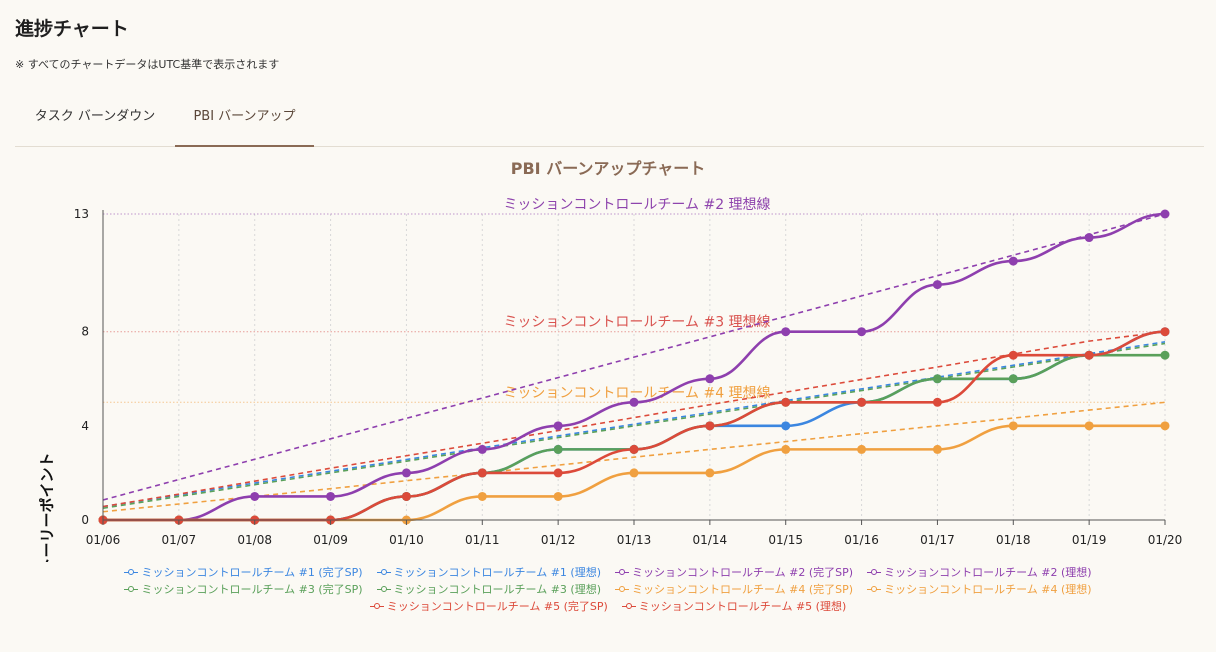 Image resolution: width=1216 pixels, height=652 pixels. What do you see at coordinates (743, 572) in the screenshot?
I see `legend-label: ミッションコントロールチーム #2 (完了SP)` at bounding box center [743, 572].